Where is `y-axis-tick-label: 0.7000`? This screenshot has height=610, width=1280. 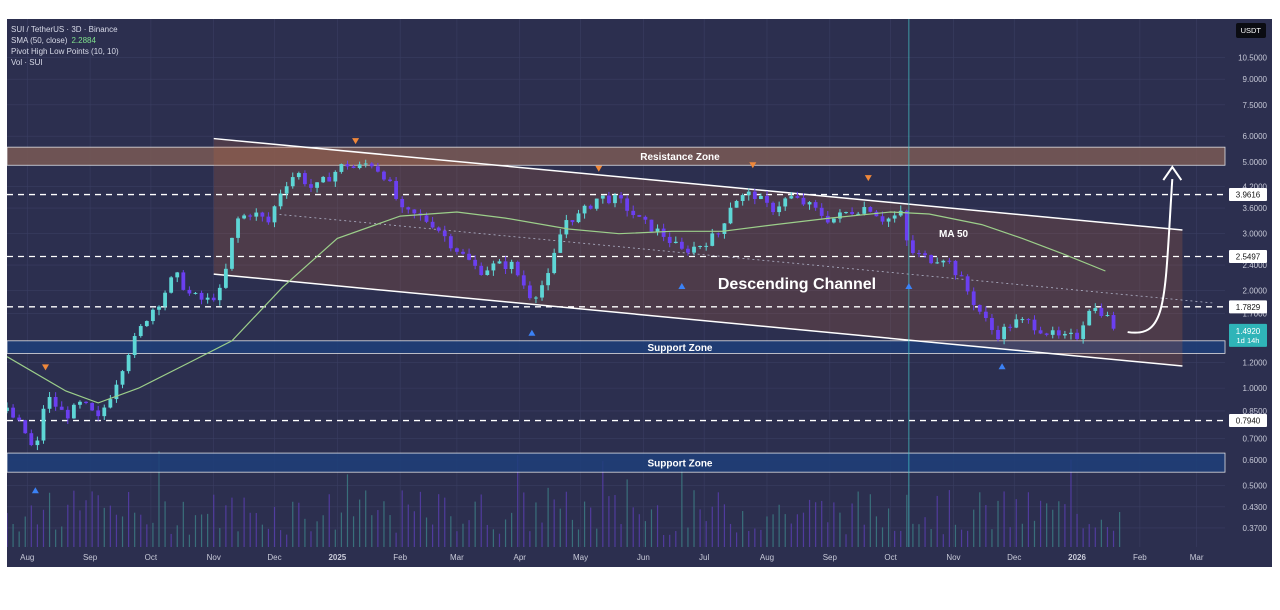 y-axis-tick-label: 0.7000 is located at coordinates (1255, 438).